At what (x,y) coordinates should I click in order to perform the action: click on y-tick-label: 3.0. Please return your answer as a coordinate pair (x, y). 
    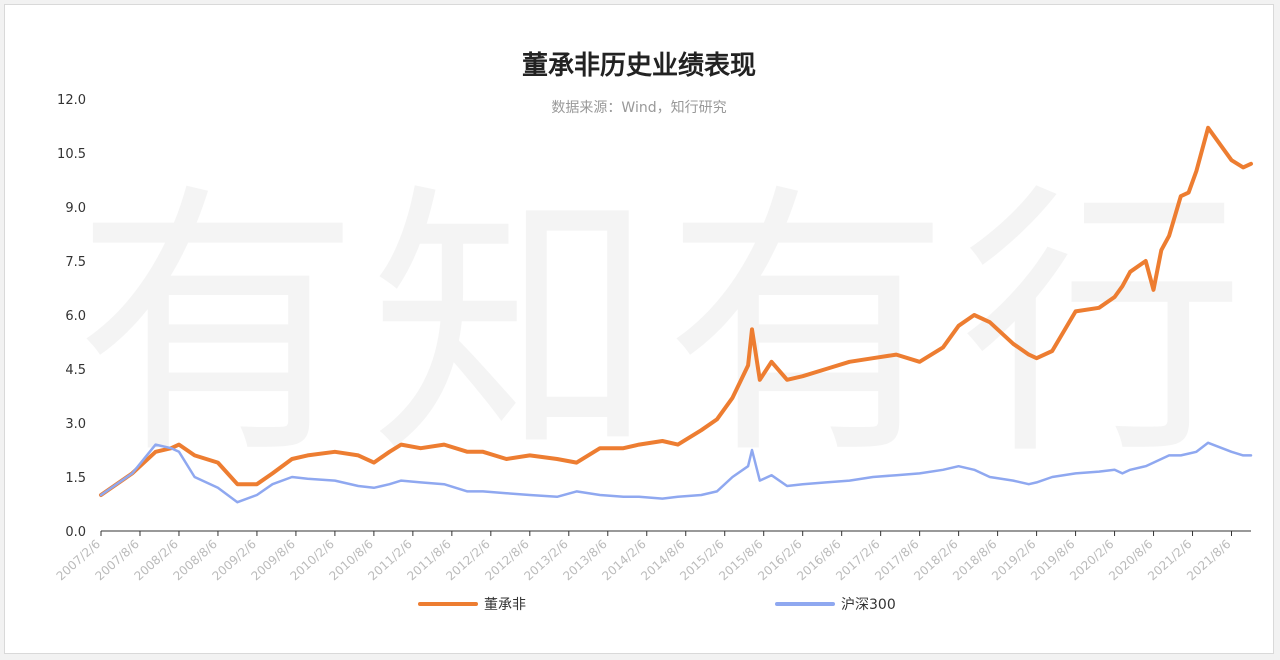
    Looking at the image, I should click on (75, 424).